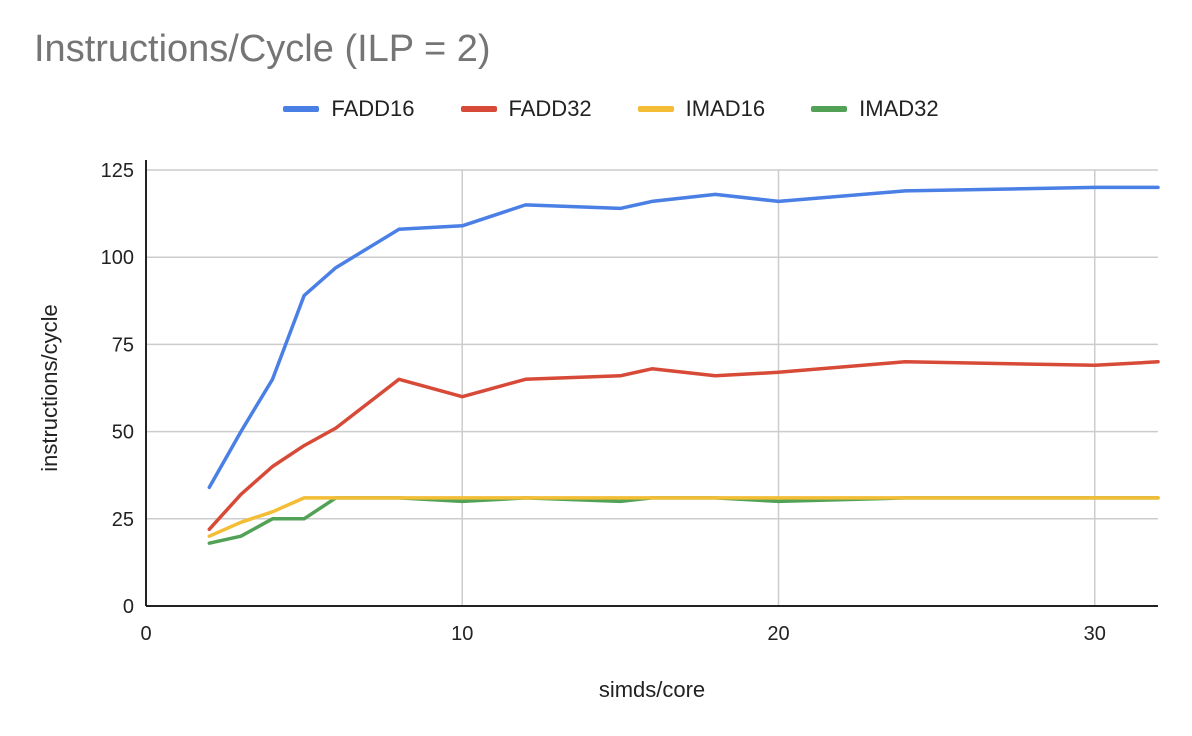  I want to click on series-line-imad32, so click(683, 520).